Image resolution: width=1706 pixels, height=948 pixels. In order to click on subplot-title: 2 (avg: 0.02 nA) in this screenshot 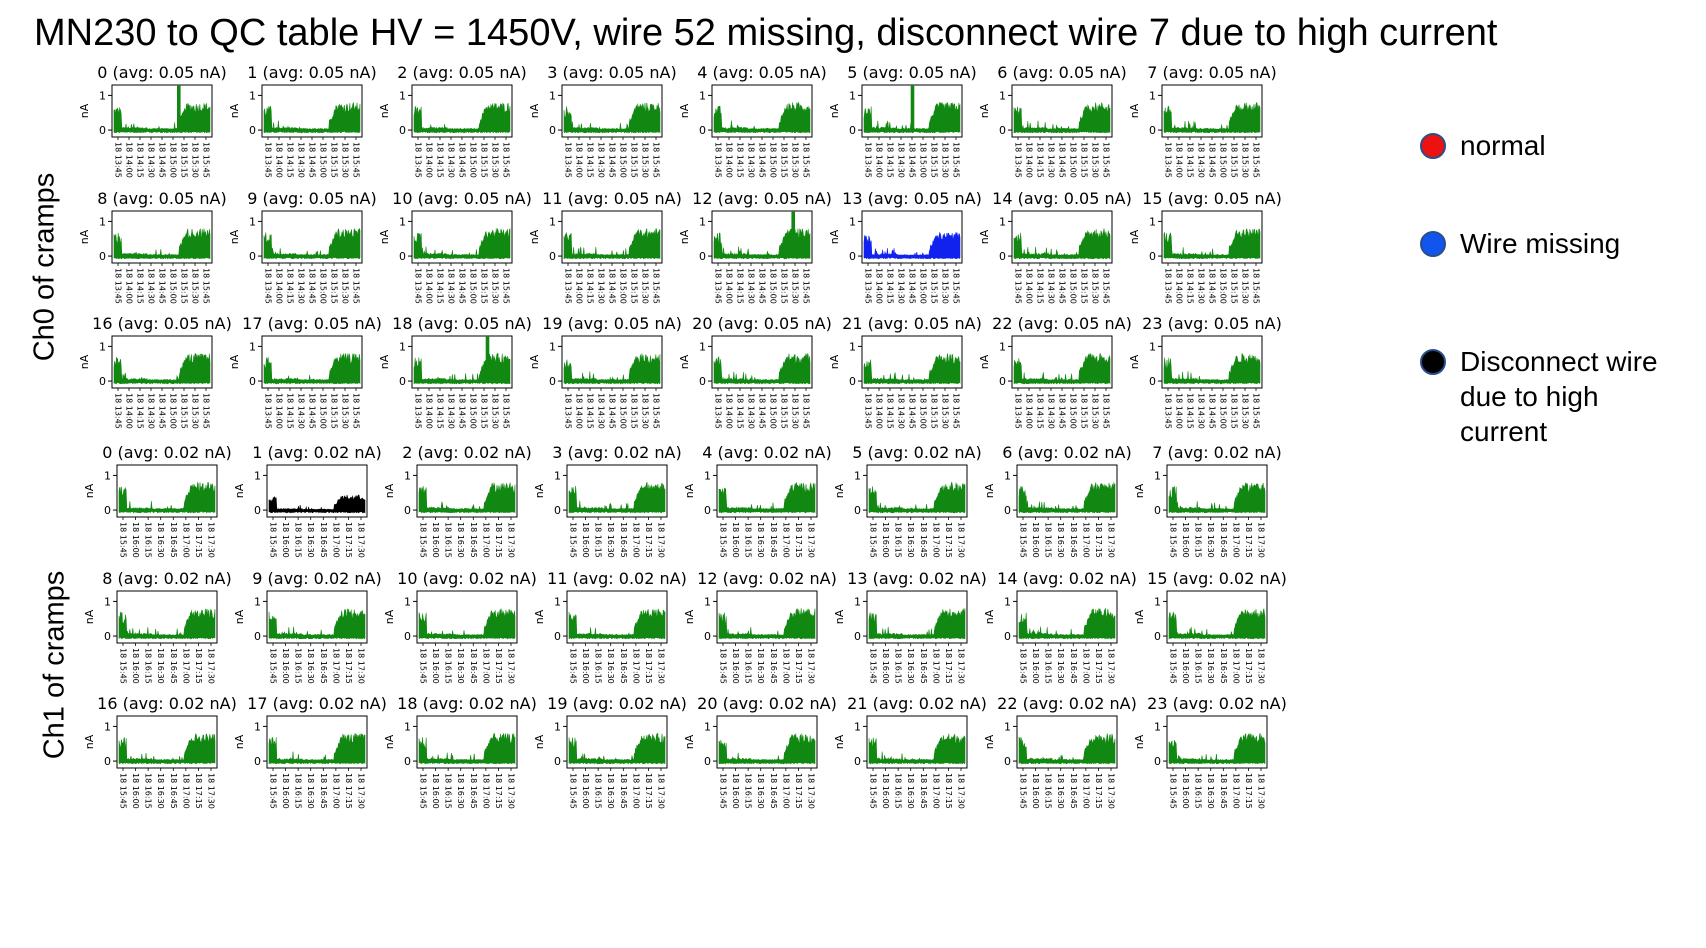, I will do `click(466, 452)`.